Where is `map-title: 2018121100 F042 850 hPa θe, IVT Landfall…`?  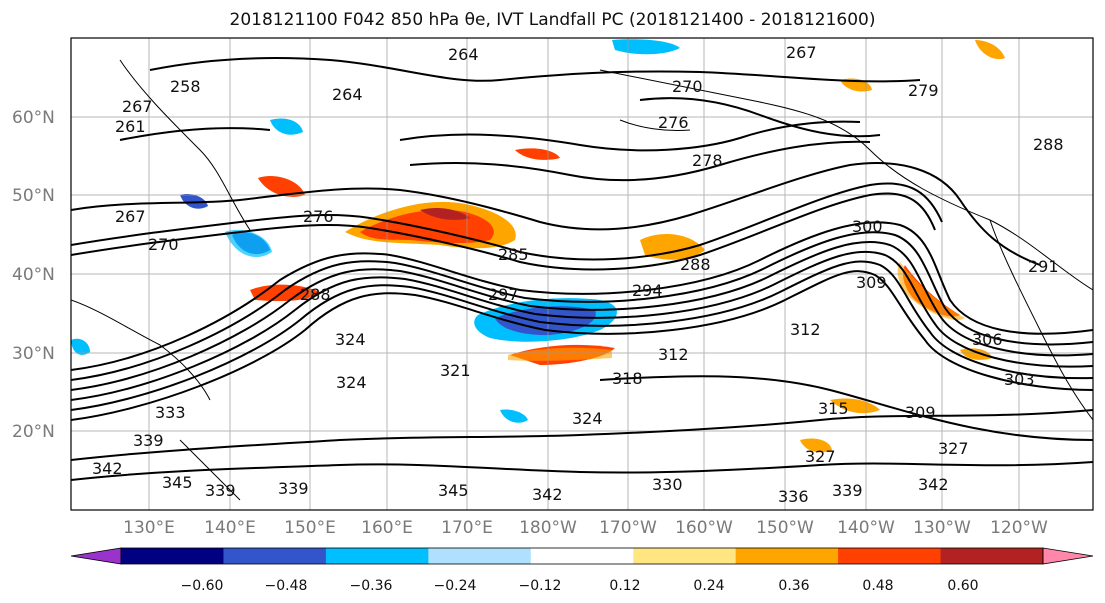
map-title: 2018121100 F042 850 hPa θe, IVT Landfall… is located at coordinates (552, 20).